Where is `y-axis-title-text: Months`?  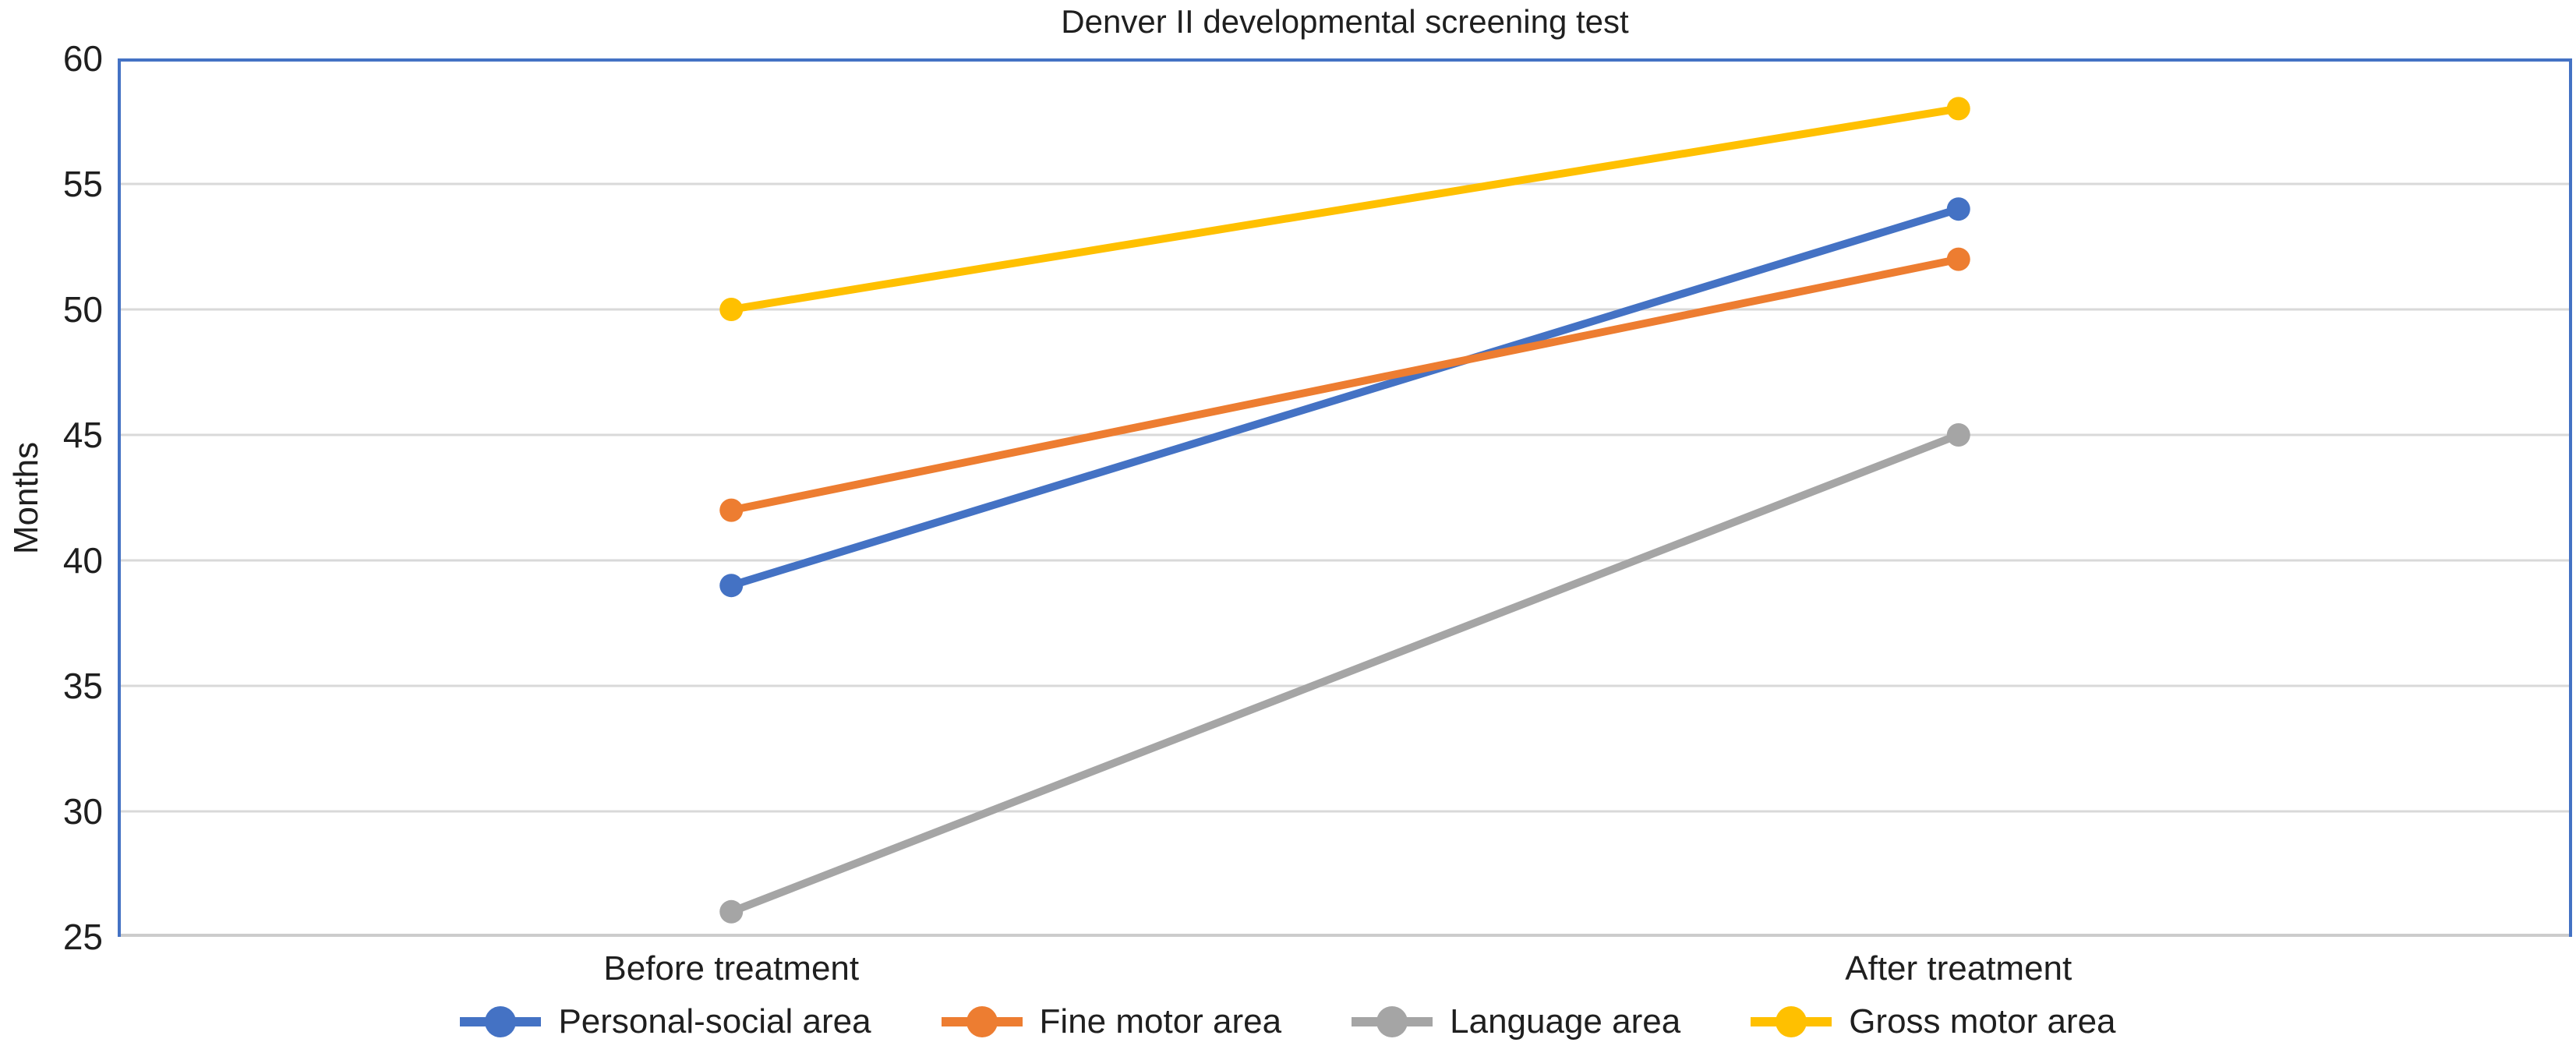
y-axis-title-text: Months is located at coordinates (26, 497).